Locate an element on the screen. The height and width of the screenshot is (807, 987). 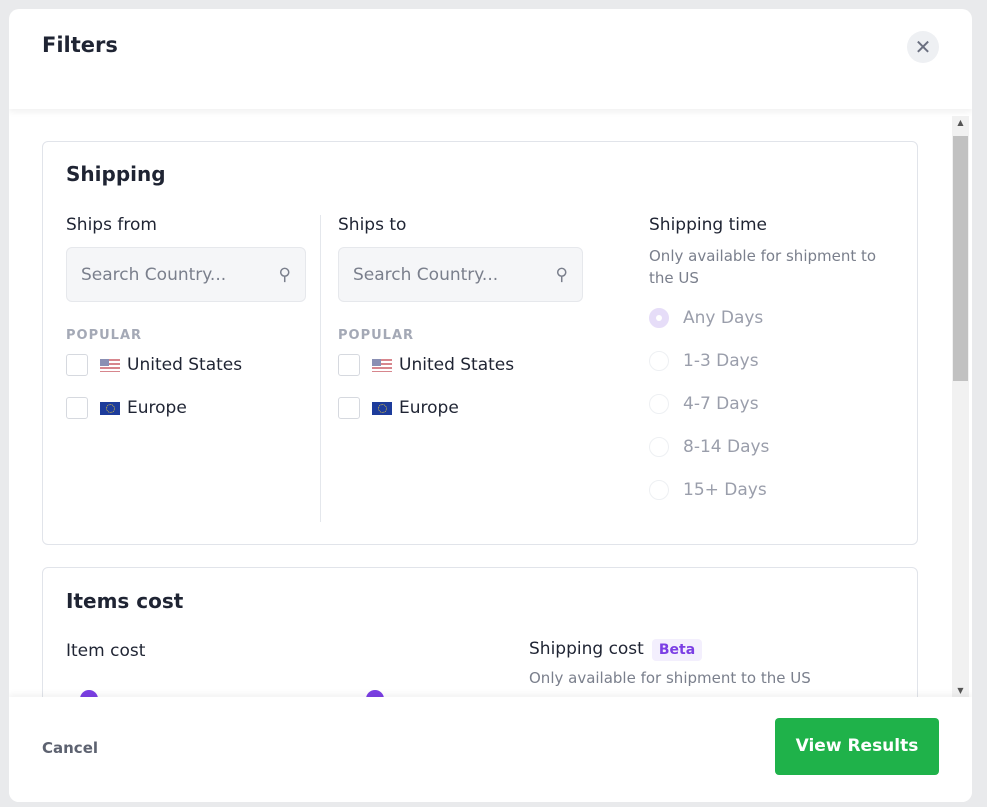
radio-label: 15+ Days is located at coordinates (725, 490).